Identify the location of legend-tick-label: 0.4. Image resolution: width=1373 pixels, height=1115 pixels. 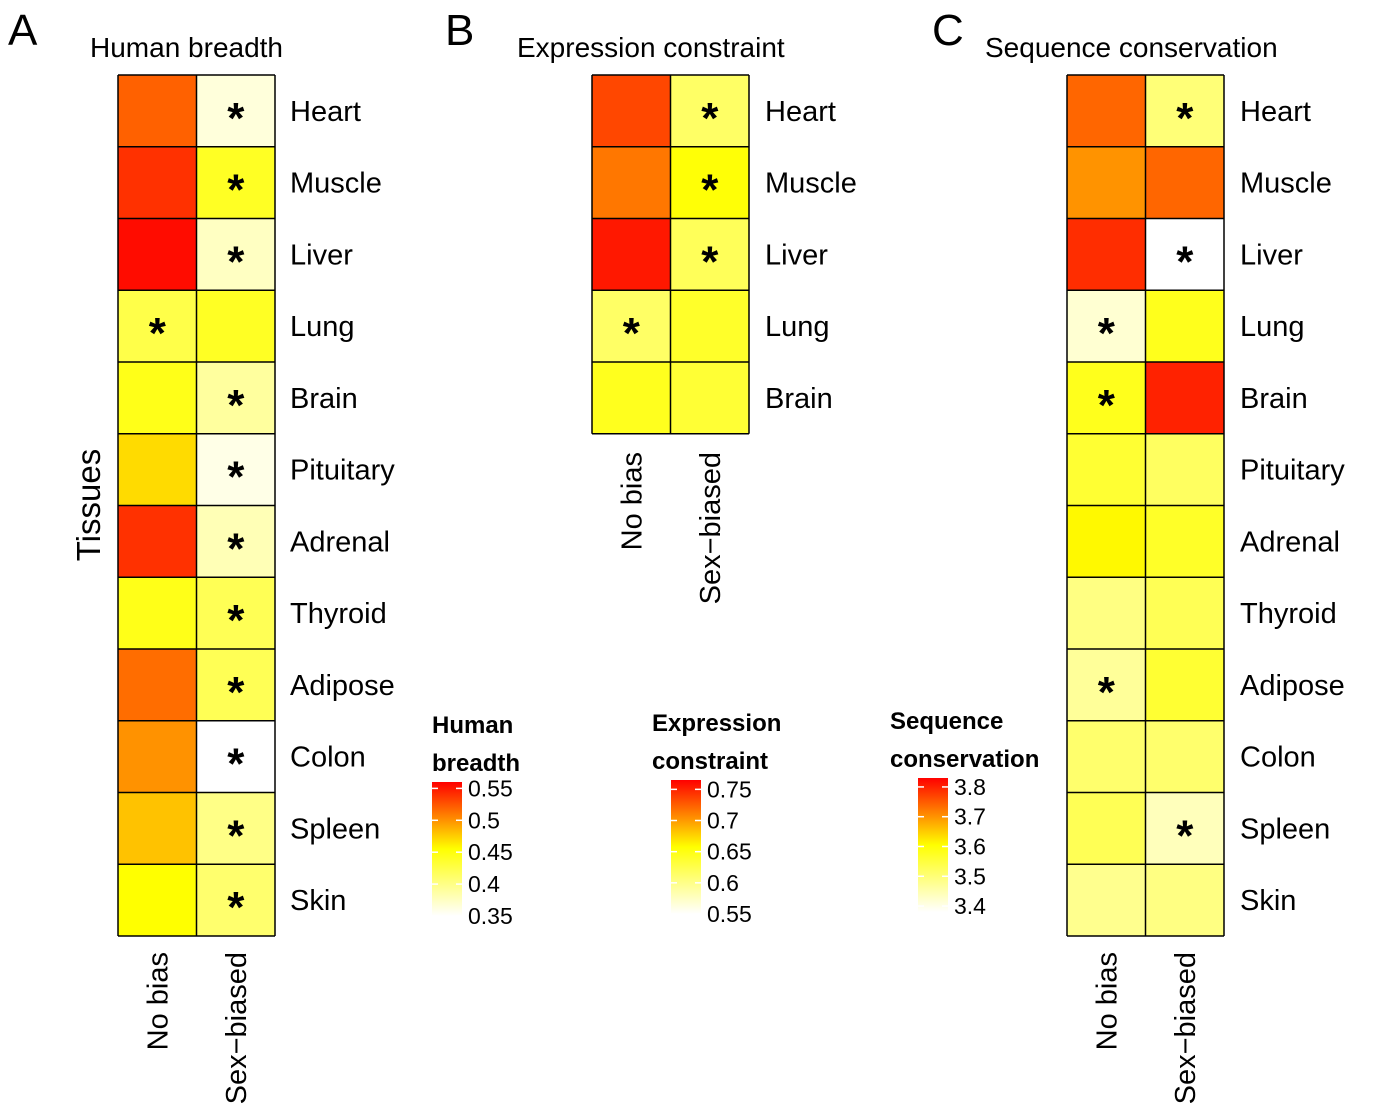
(484, 884).